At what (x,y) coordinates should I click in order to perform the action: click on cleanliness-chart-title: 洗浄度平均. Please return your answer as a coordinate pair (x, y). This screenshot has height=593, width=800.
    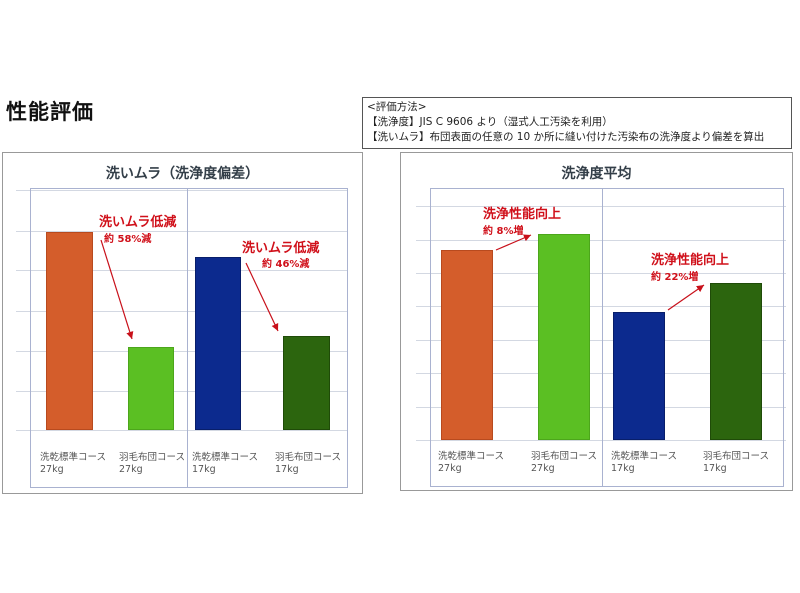
    Looking at the image, I should click on (596, 174).